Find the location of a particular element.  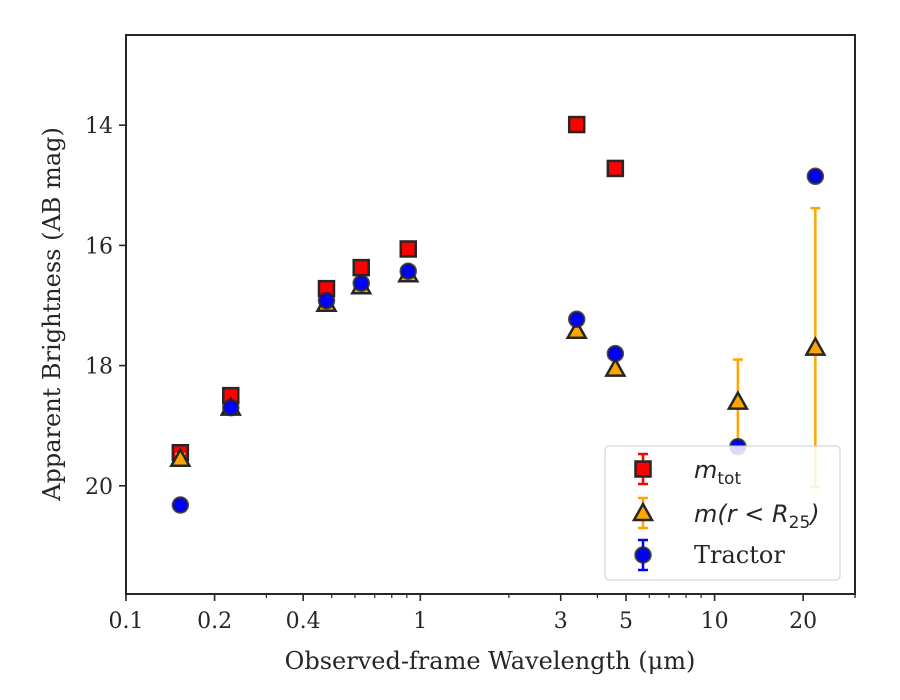

legend-entry-m-r25-main: m(r < R is located at coordinates (741, 514).